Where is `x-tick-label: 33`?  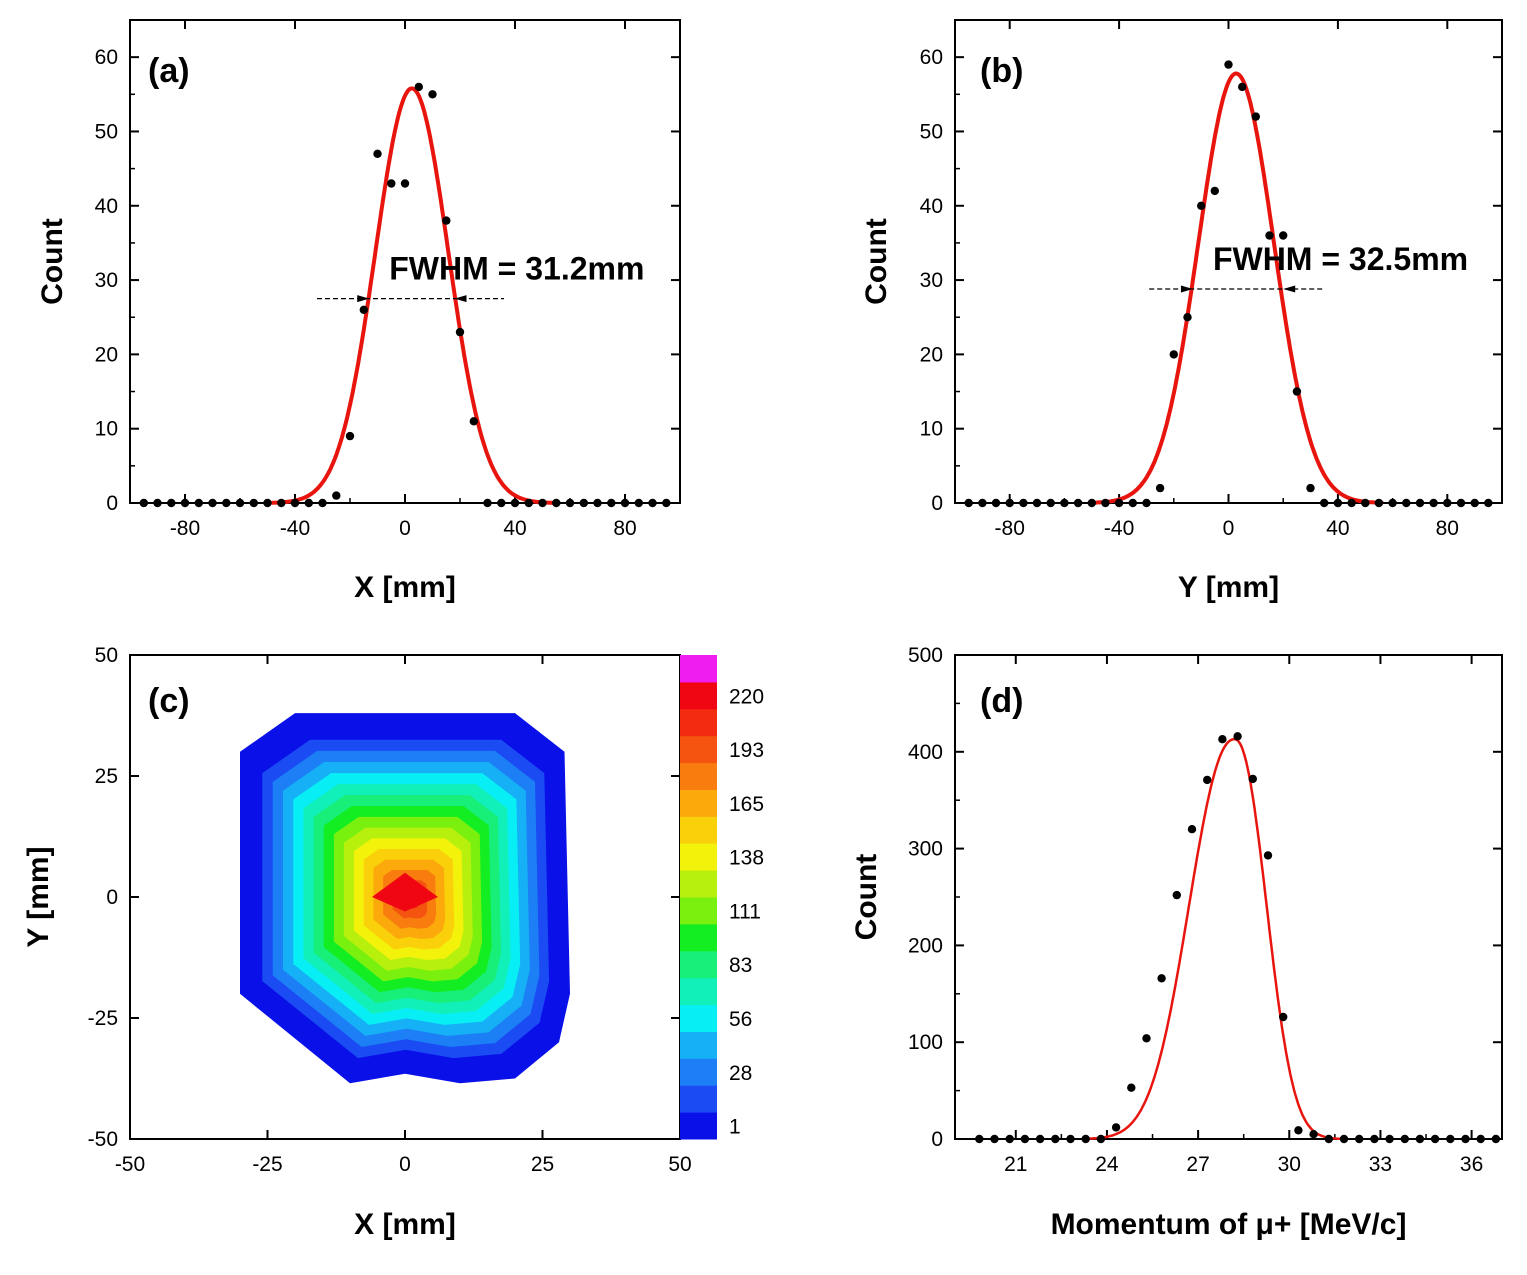
x-tick-label: 33 is located at coordinates (1380, 1164).